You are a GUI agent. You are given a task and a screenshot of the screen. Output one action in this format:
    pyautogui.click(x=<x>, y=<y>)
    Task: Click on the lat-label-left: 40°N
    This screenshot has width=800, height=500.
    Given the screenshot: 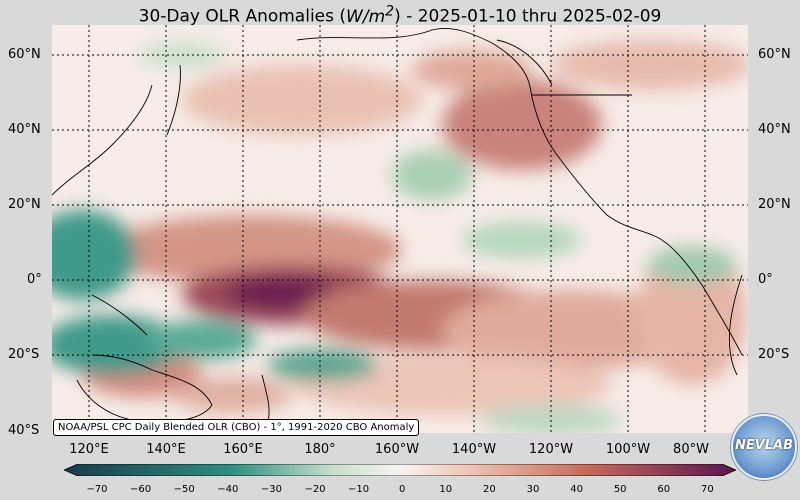 What is the action you would take?
    pyautogui.click(x=24, y=129)
    